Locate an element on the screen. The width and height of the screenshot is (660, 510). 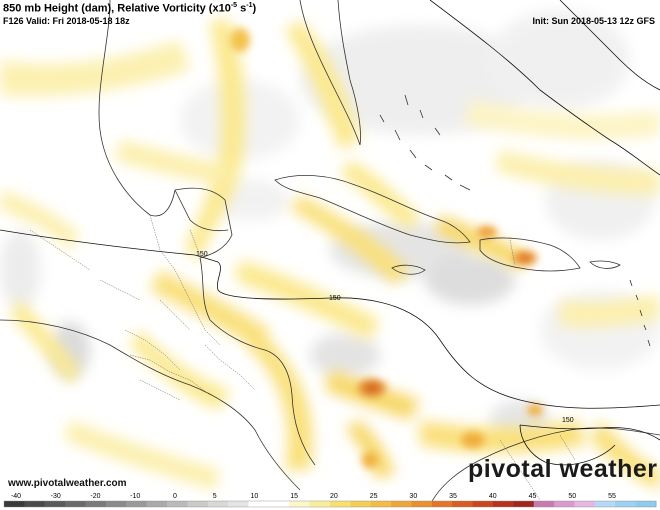
colorbar-tick-label: 50 is located at coordinates (572, 496).